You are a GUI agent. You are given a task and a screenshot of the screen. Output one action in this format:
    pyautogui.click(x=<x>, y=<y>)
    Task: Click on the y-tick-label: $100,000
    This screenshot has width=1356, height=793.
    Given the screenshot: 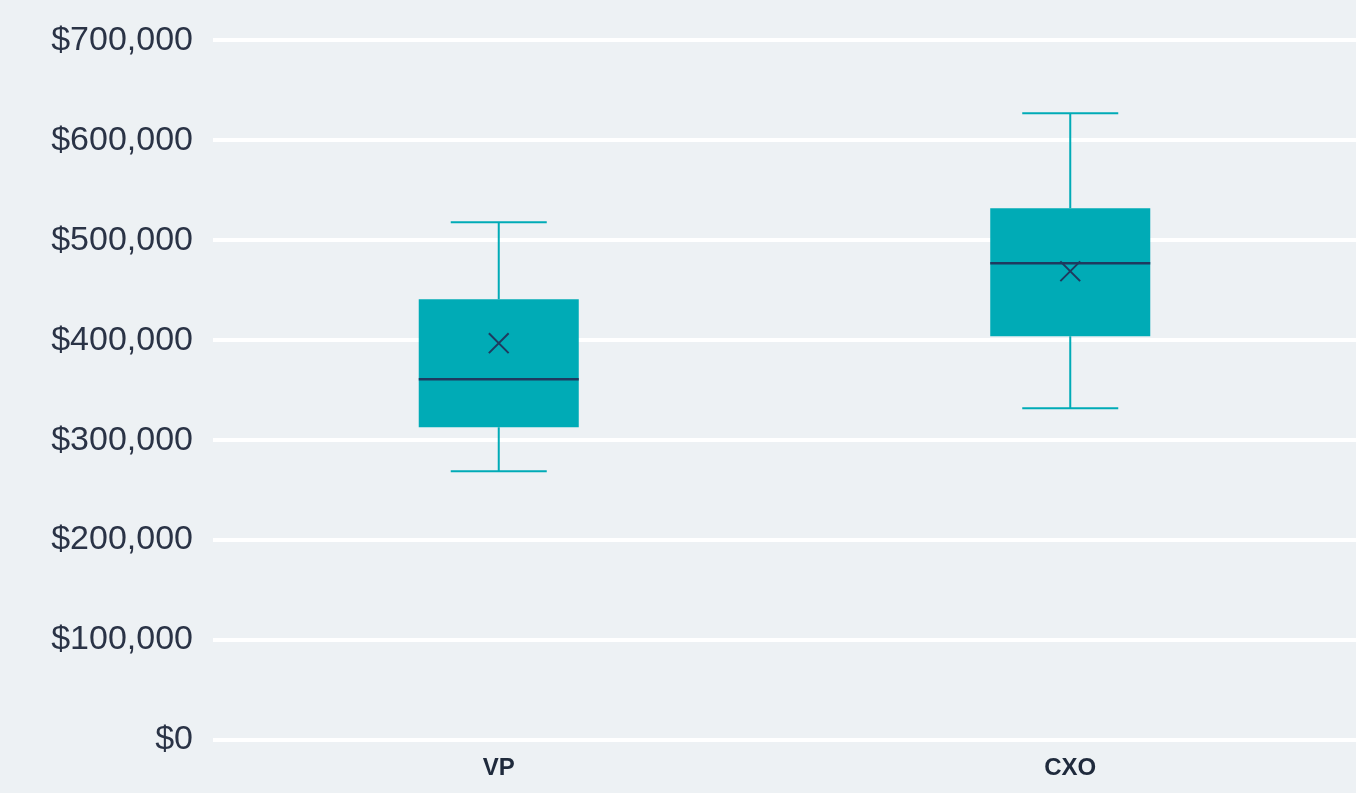 What is the action you would take?
    pyautogui.click(x=122, y=637)
    